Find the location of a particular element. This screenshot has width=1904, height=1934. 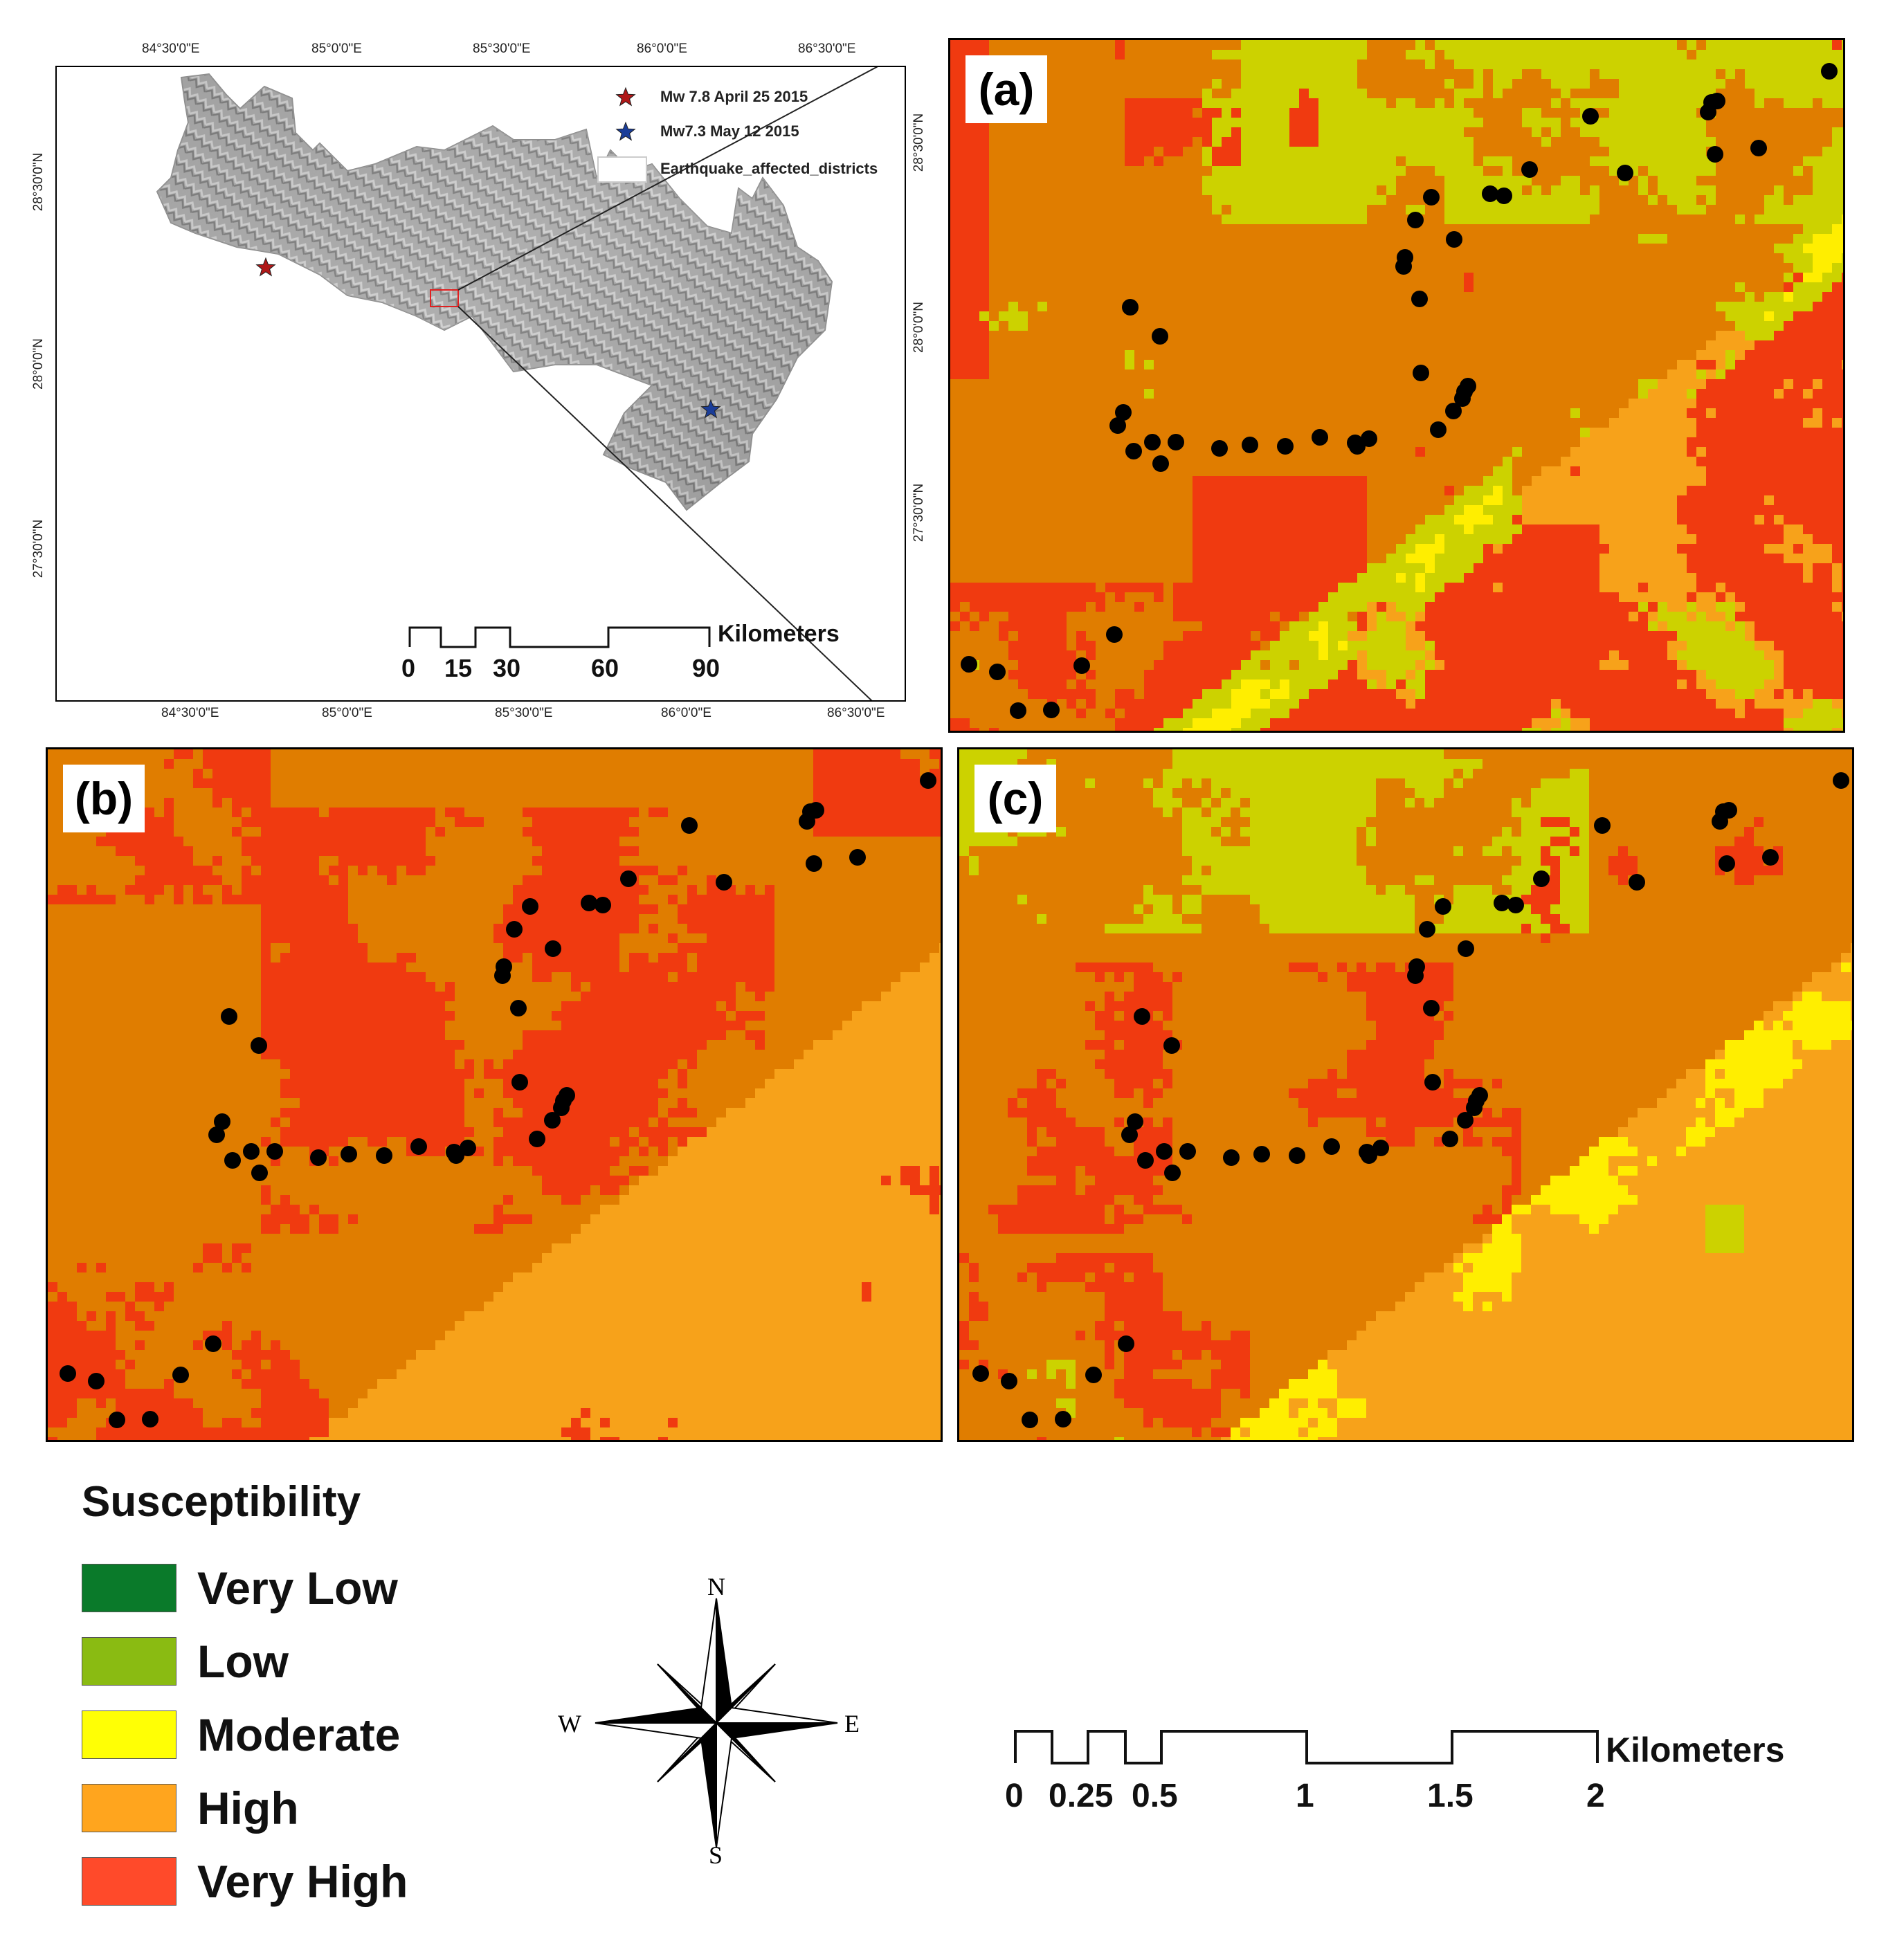

legend-item-moderate: Moderate is located at coordinates (241, 1734).